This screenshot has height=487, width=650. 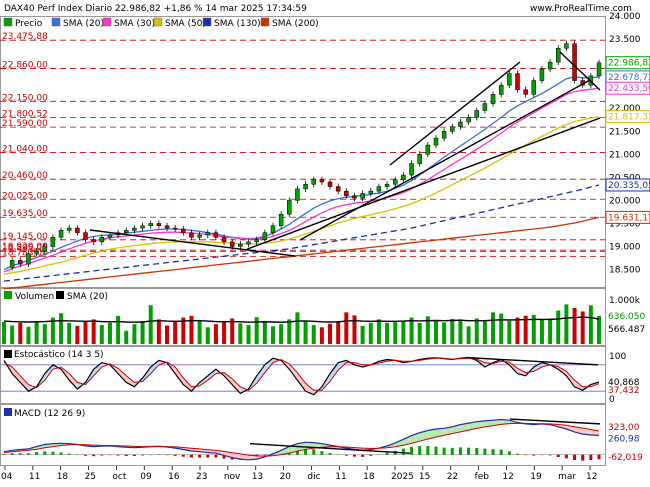 What do you see at coordinates (185, 24) in the screenshot?
I see `legend-entry: SMA (50)` at bounding box center [185, 24].